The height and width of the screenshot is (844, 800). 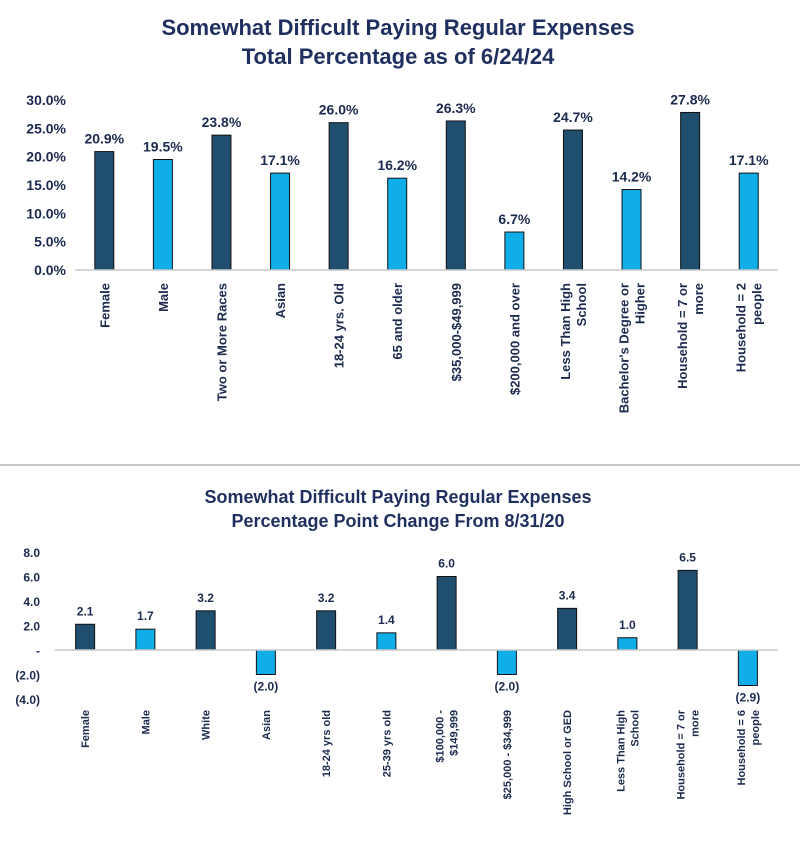 I want to click on category-label-line: $200,000 and over, so click(x=514, y=339).